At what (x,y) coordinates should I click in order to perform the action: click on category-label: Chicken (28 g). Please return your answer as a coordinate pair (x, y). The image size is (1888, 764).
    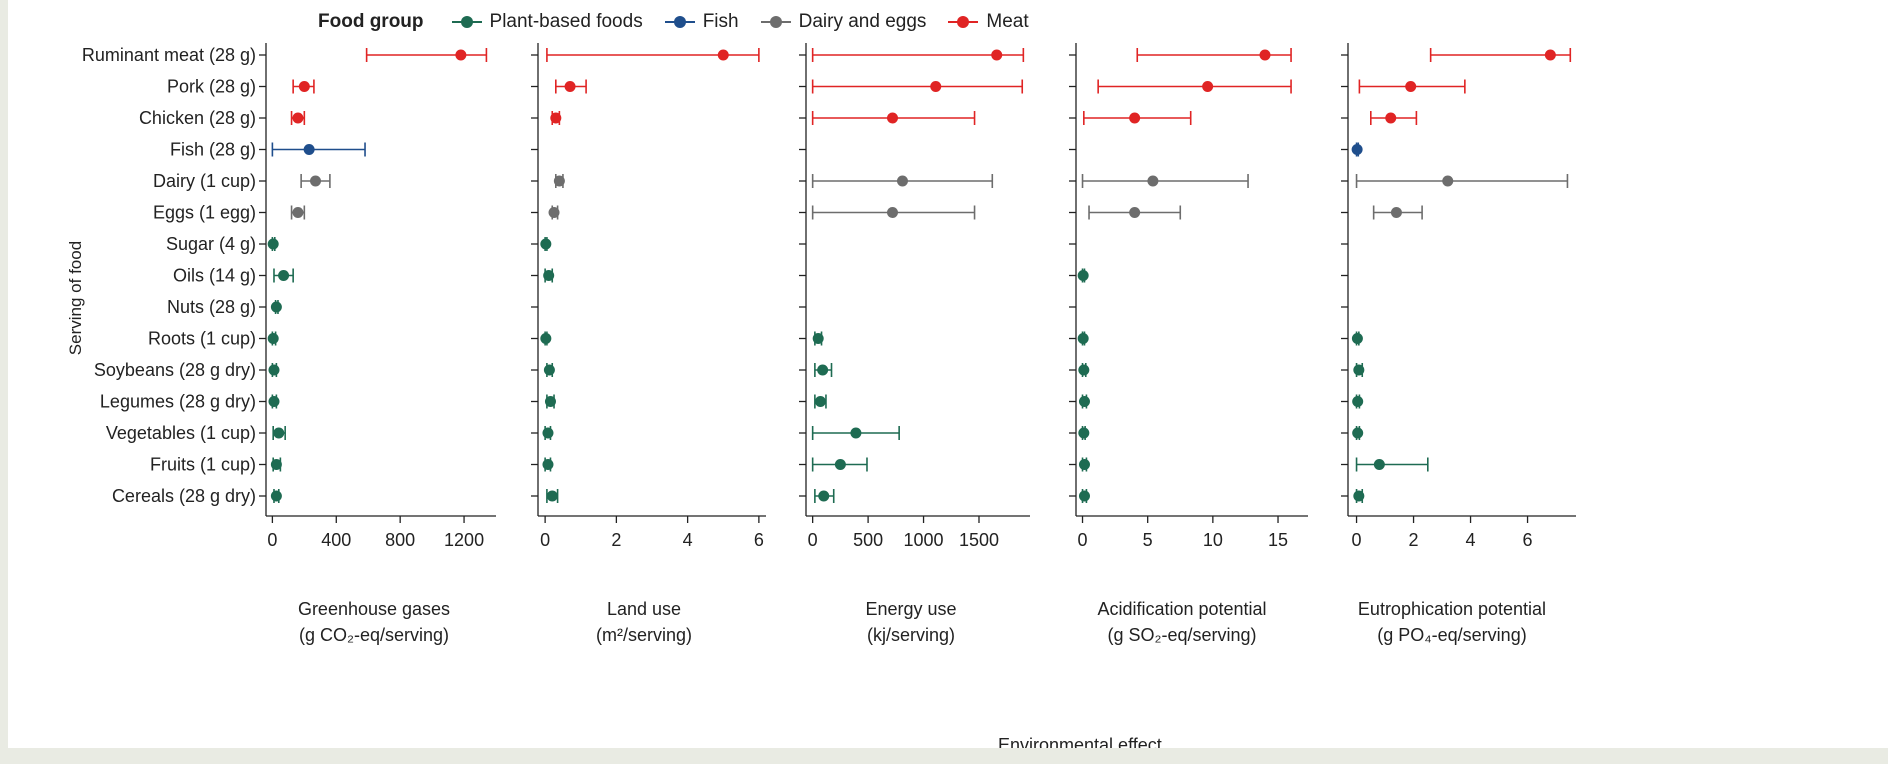
    Looking at the image, I should click on (197, 118).